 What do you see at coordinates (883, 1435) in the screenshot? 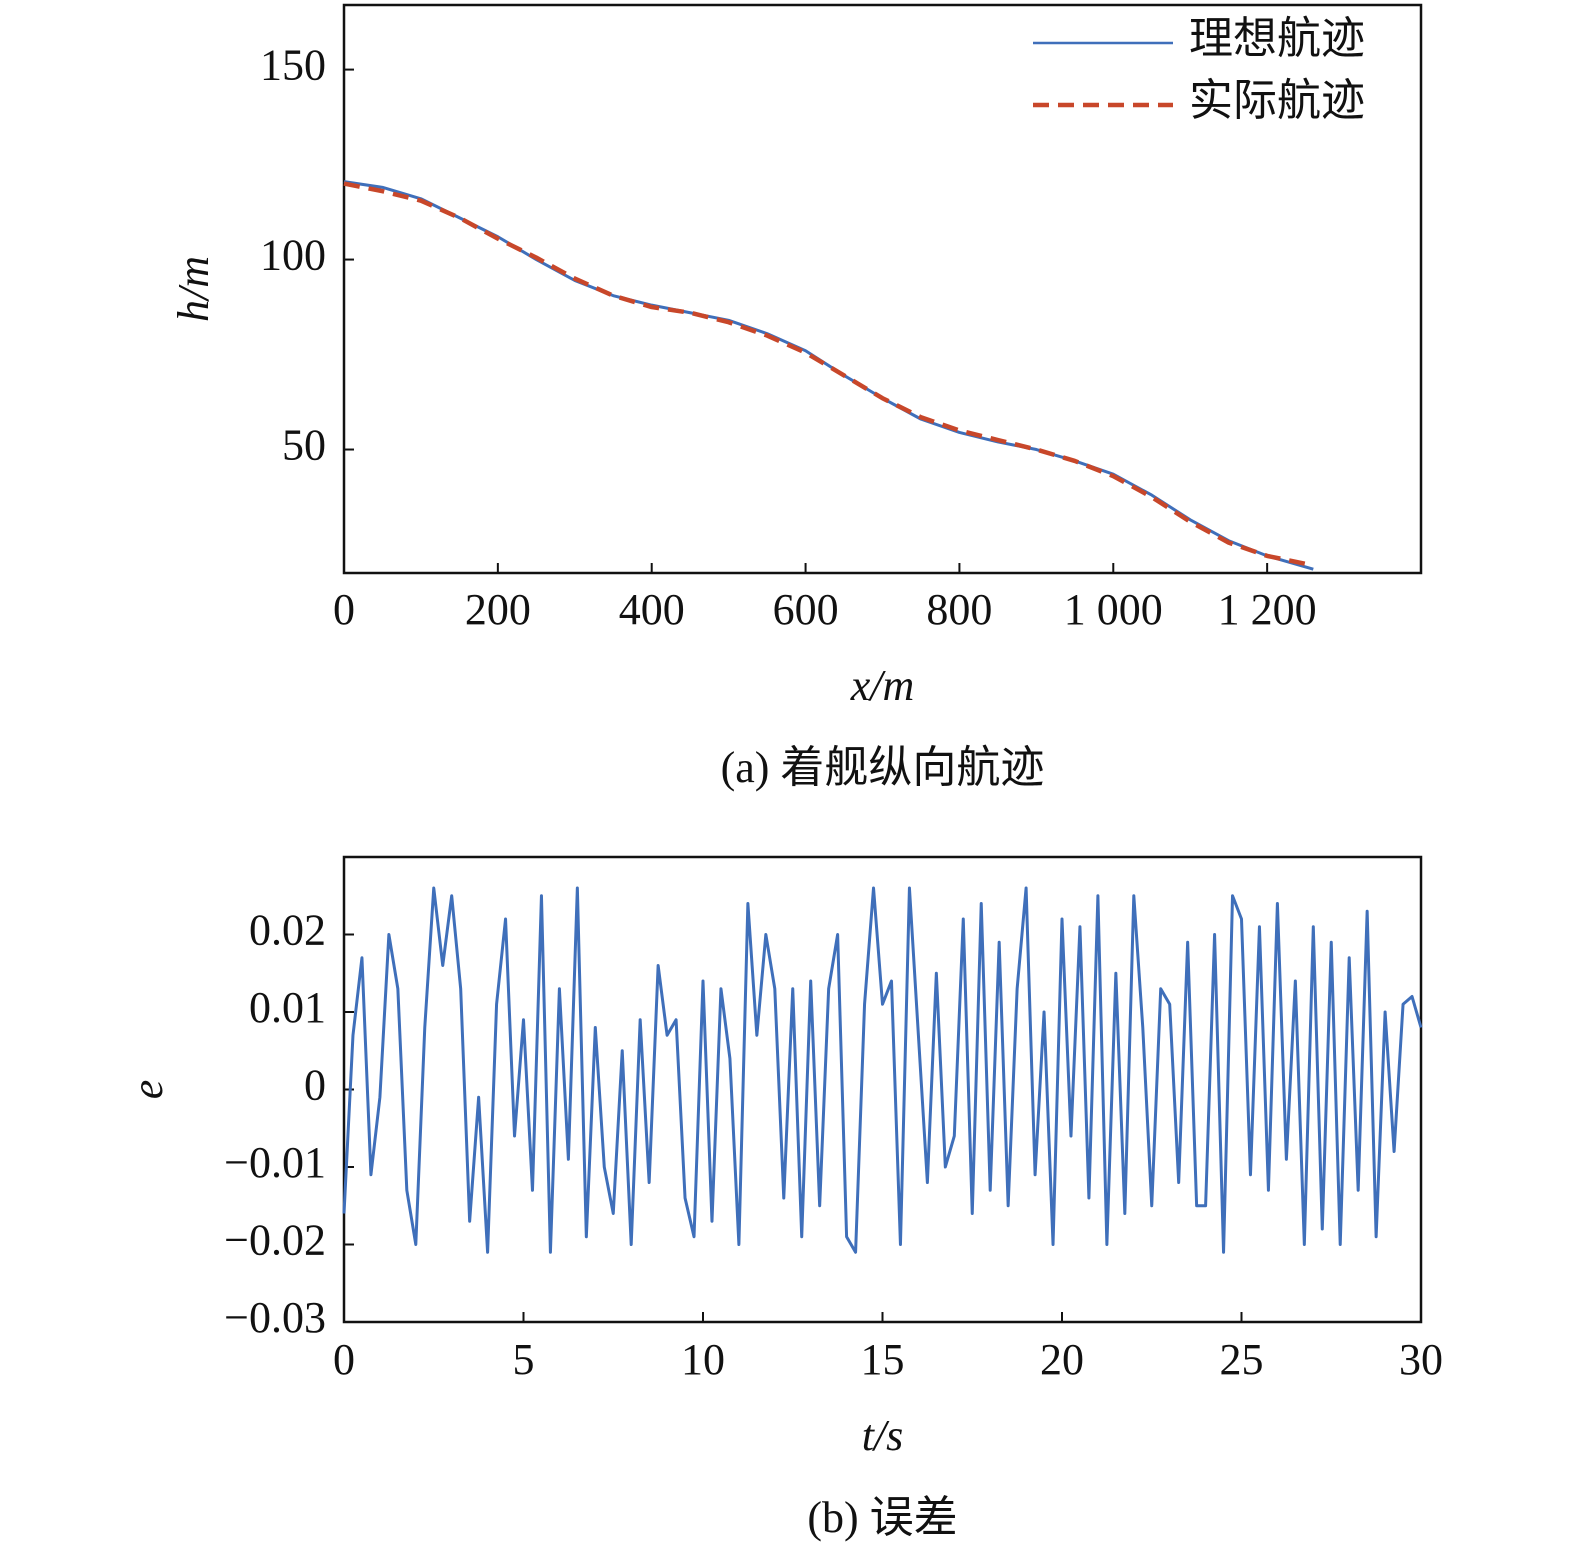
I see `x-axis-label: t/s` at bounding box center [883, 1435].